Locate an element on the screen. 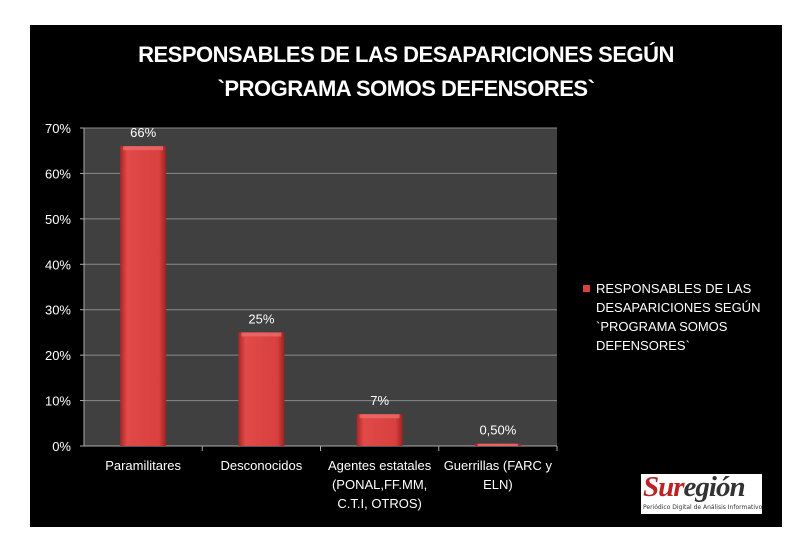  logo-text: egión is located at coordinates (714, 487).